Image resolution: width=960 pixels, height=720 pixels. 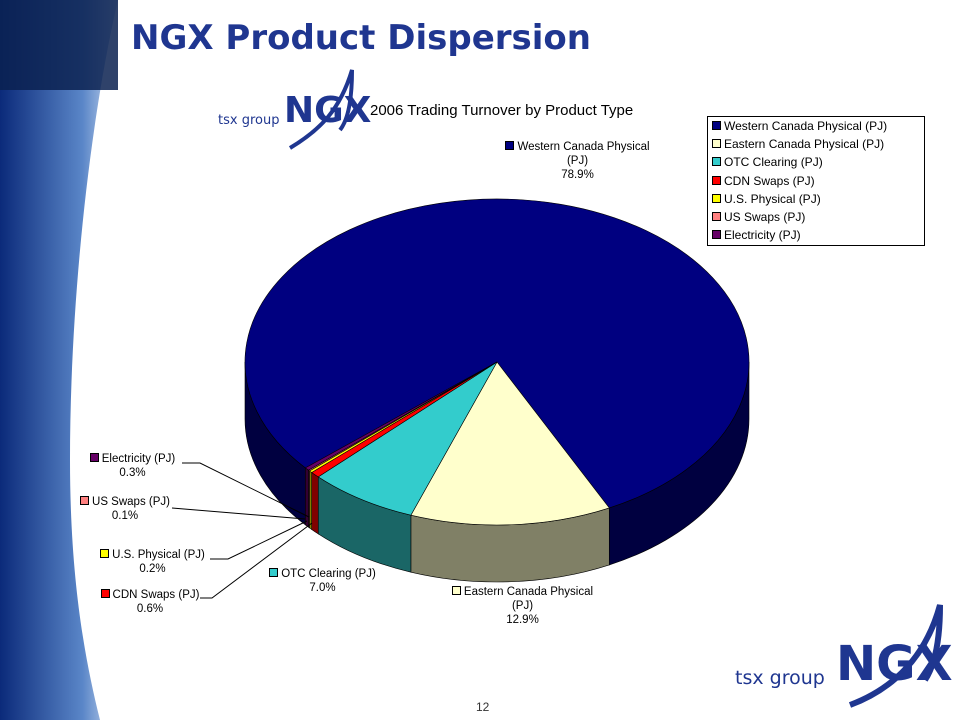 I want to click on data-label: US Swaps (PJ) 0.1%, so click(x=125, y=509).